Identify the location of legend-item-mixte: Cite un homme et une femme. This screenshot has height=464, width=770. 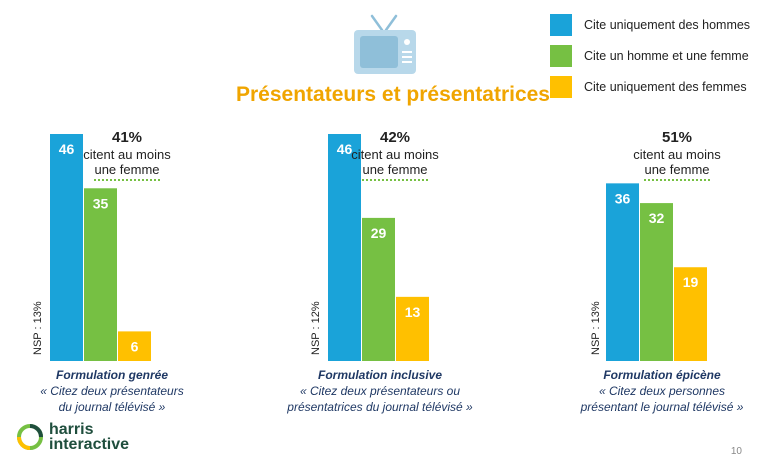
(650, 56).